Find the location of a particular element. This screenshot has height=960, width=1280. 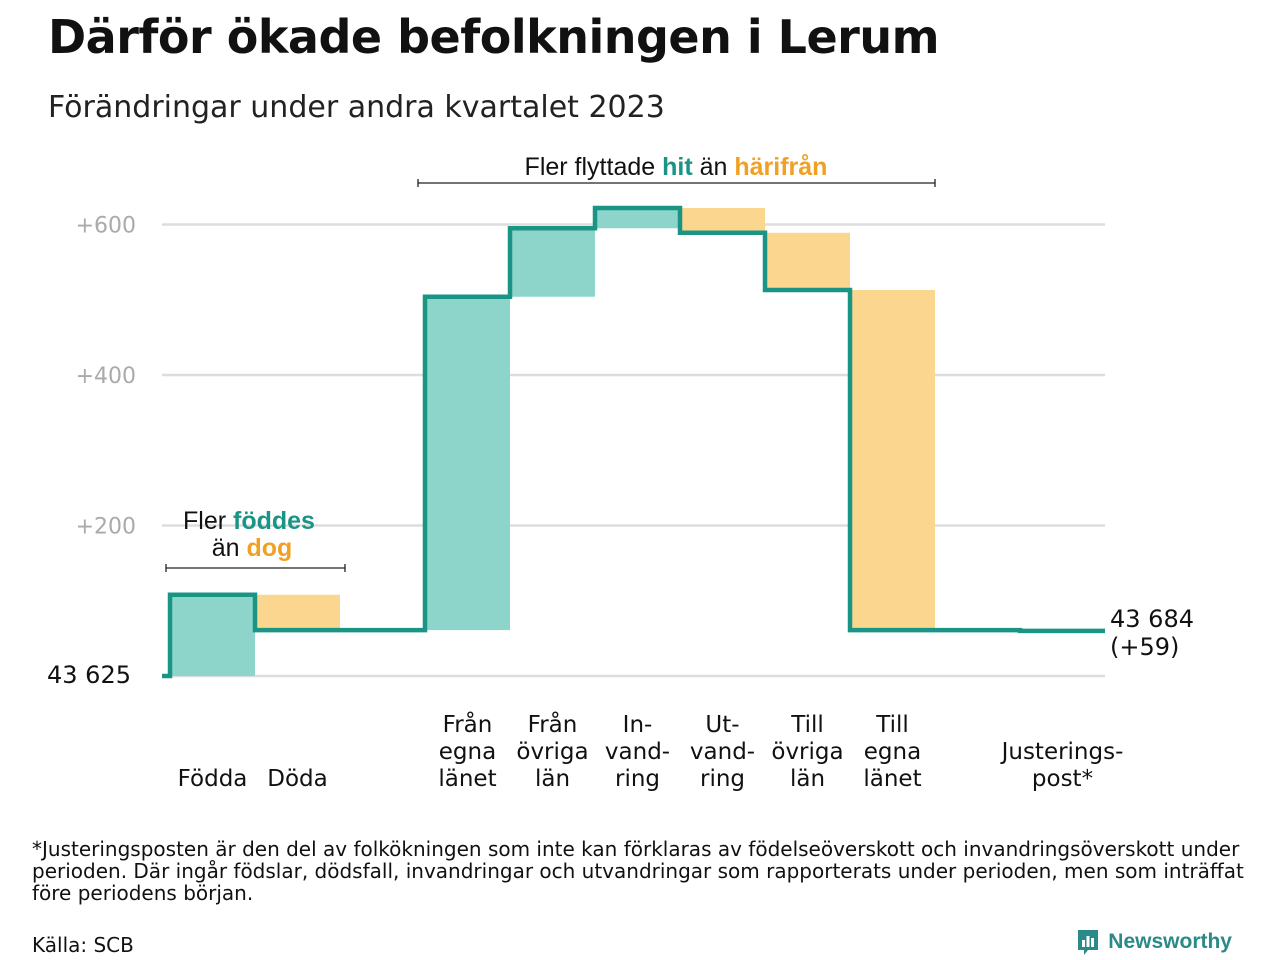

chart-title: Därför ökade befolkningen i Lerum is located at coordinates (494, 37).